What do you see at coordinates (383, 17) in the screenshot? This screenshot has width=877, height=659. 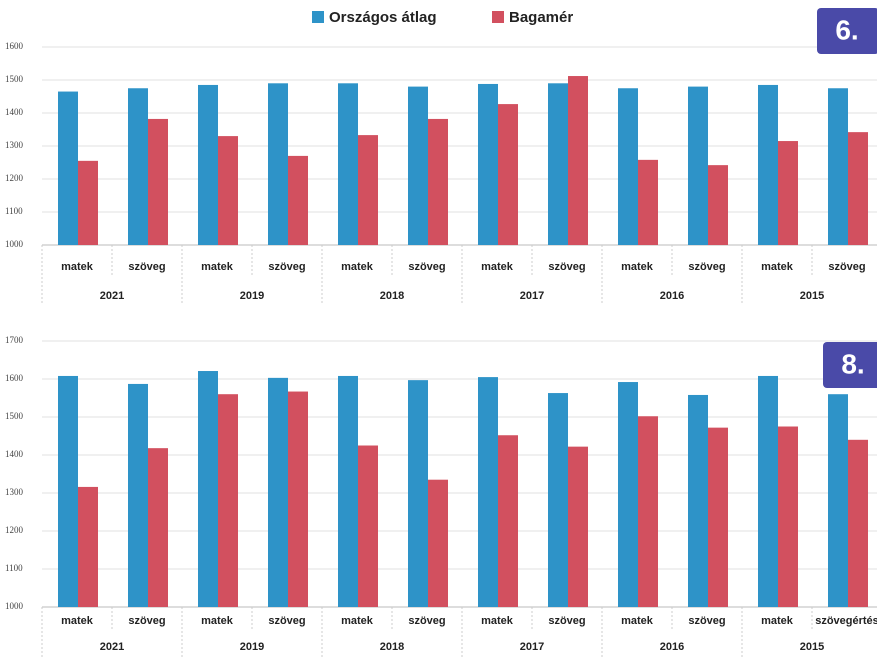 I see `legend-label: Országos átlag` at bounding box center [383, 17].